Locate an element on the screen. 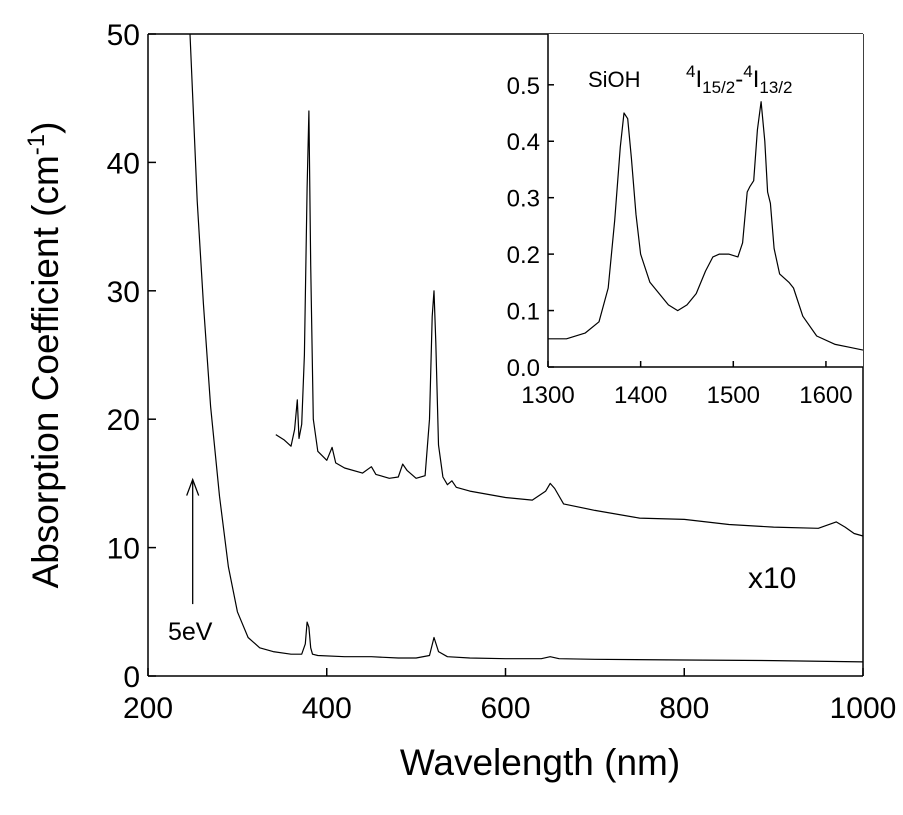 The image size is (903, 815). transition-base-1: I is located at coordinates (698, 79).